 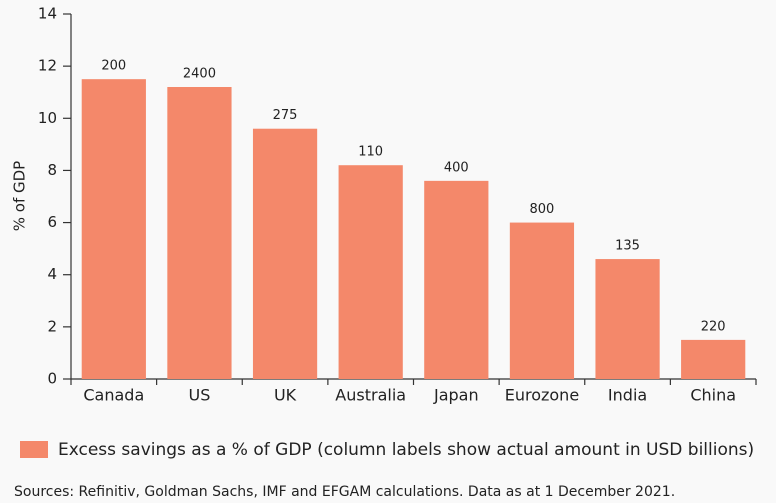 I want to click on x-tick-label: Japan, so click(x=456, y=395).